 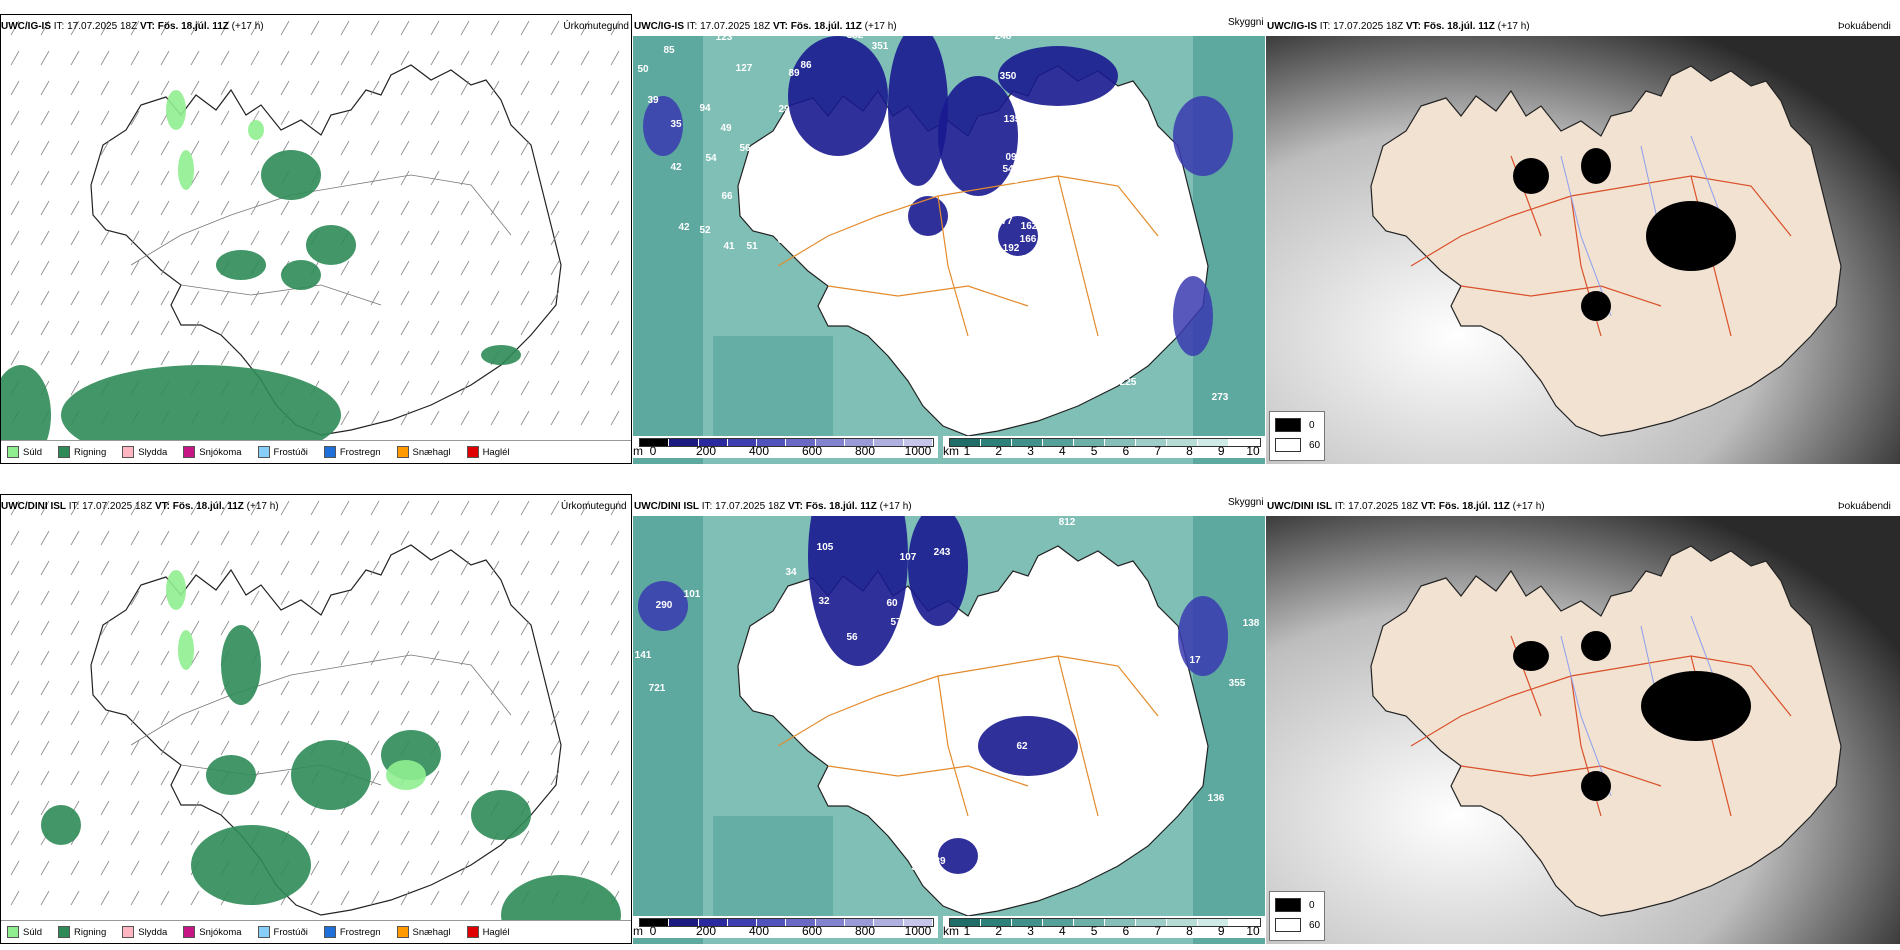 What do you see at coordinates (1098, 764) in the screenshot?
I see `cloud-base-label: 55` at bounding box center [1098, 764].